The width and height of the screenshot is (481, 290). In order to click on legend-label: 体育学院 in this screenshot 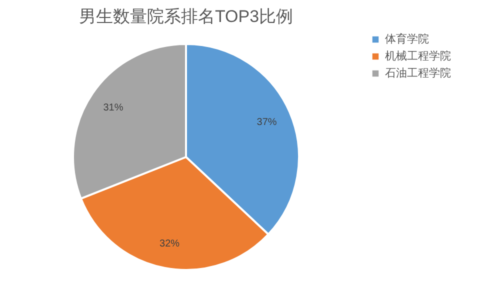, I will do `click(407, 39)`.